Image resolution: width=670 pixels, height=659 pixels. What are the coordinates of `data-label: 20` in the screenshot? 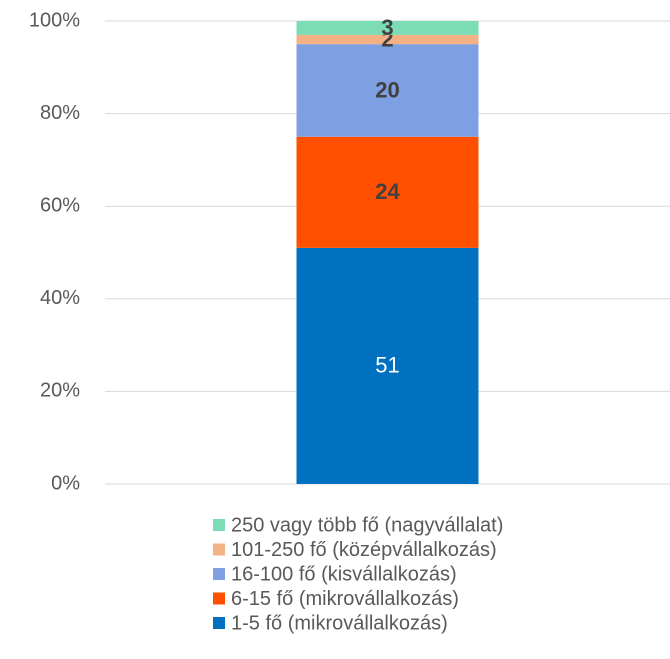 It's located at (387, 89).